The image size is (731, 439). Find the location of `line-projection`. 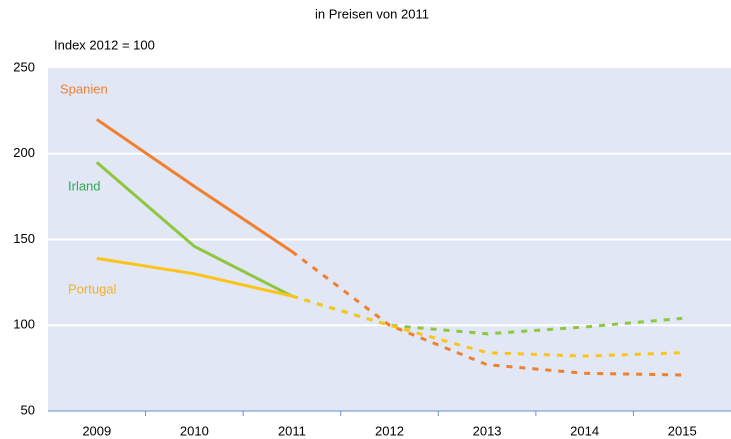

line-projection is located at coordinates (487, 326).